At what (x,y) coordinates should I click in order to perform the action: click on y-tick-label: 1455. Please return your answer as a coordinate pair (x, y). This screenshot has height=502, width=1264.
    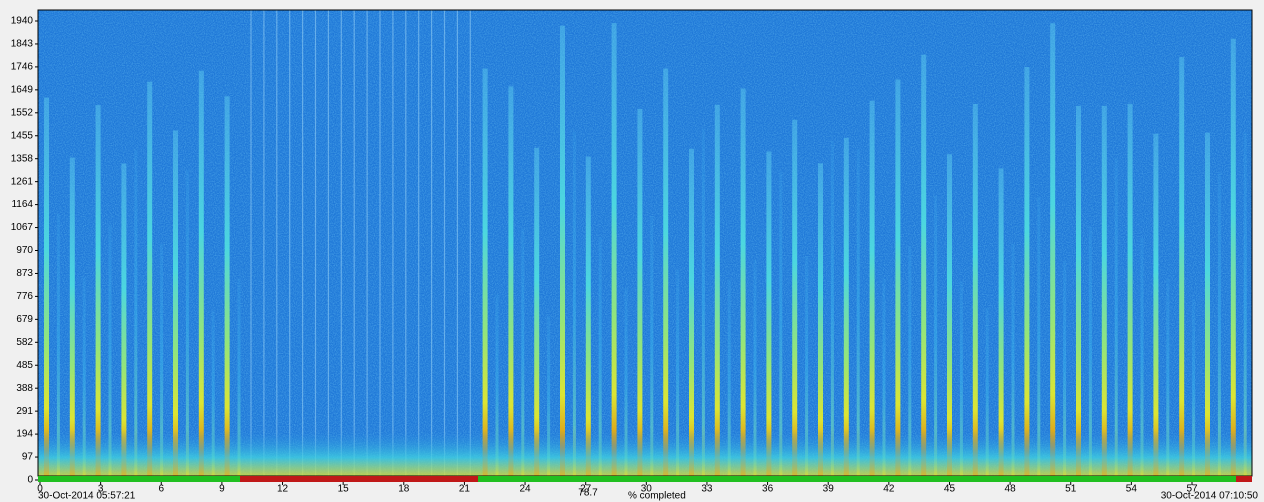
    Looking at the image, I should click on (22, 135).